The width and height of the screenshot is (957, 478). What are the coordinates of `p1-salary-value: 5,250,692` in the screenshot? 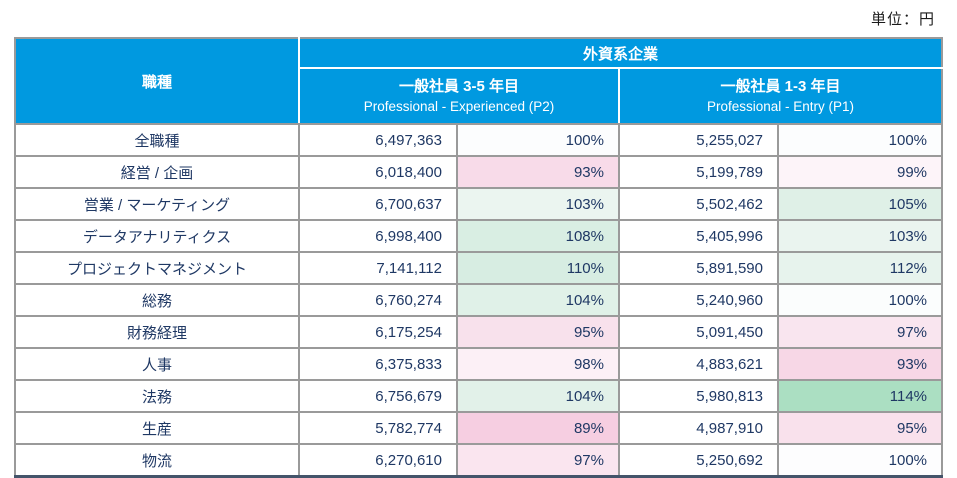 It's located at (698, 460).